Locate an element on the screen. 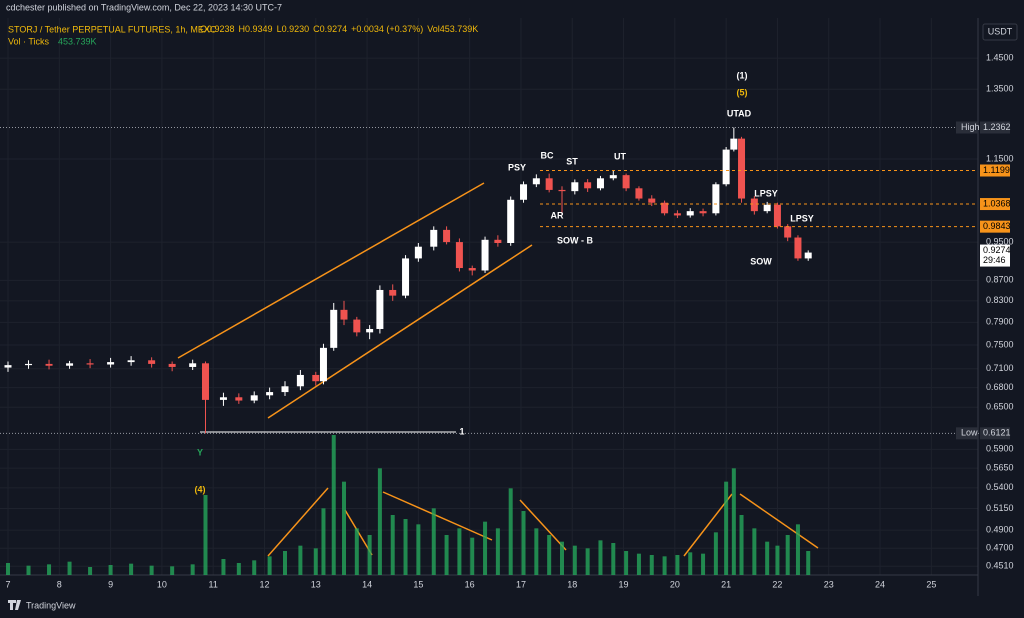 The width and height of the screenshot is (1024, 618). x-tick-label: 12 is located at coordinates (264, 584).